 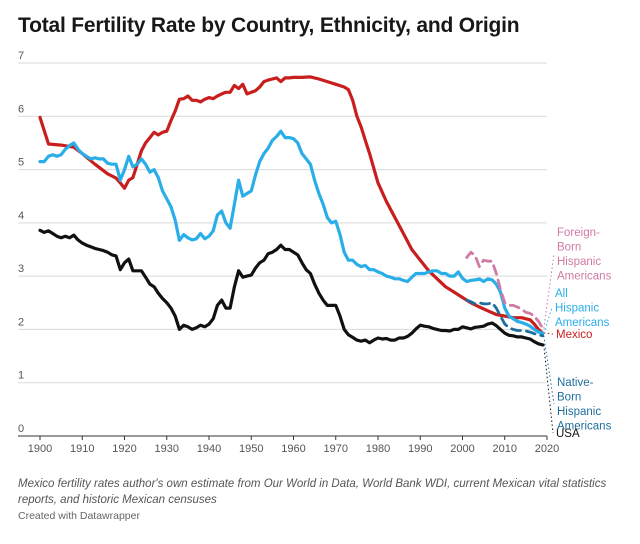 What do you see at coordinates (462, 449) in the screenshot?
I see `x-tick-label: 2000` at bounding box center [462, 449].